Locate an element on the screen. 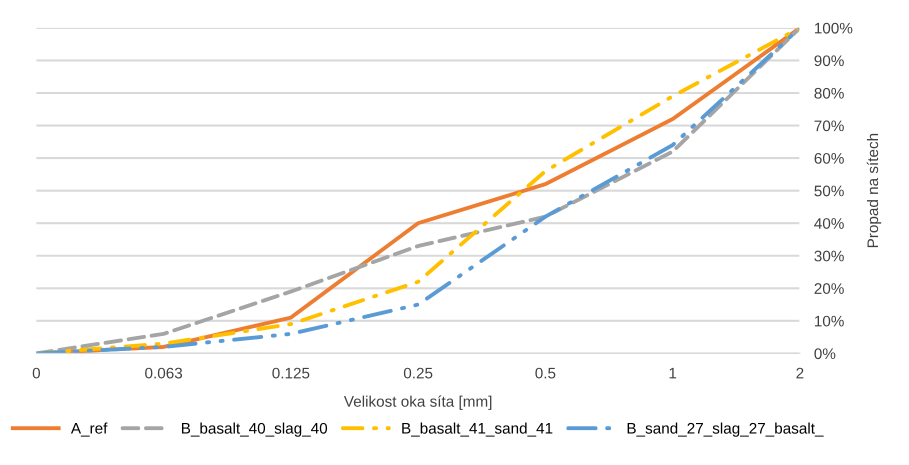  x-tick-label: 0.5 is located at coordinates (545, 373).